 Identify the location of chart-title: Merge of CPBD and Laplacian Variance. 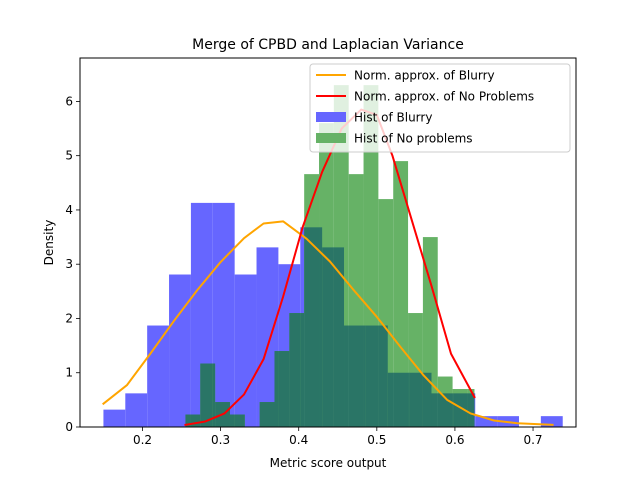
(328, 45).